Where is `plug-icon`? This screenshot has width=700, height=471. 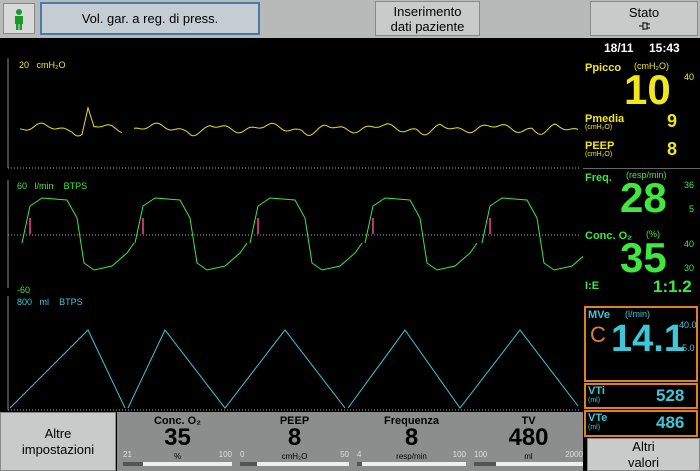 plug-icon is located at coordinates (644, 26).